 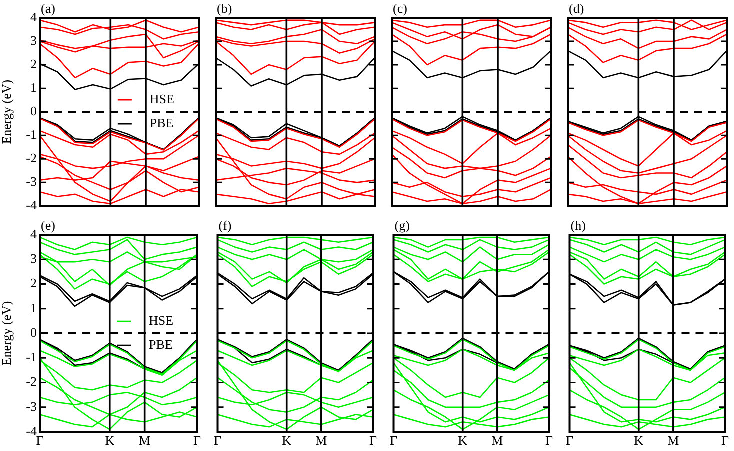 What do you see at coordinates (402, 225) in the screenshot?
I see `chart-title: (g)` at bounding box center [402, 225].